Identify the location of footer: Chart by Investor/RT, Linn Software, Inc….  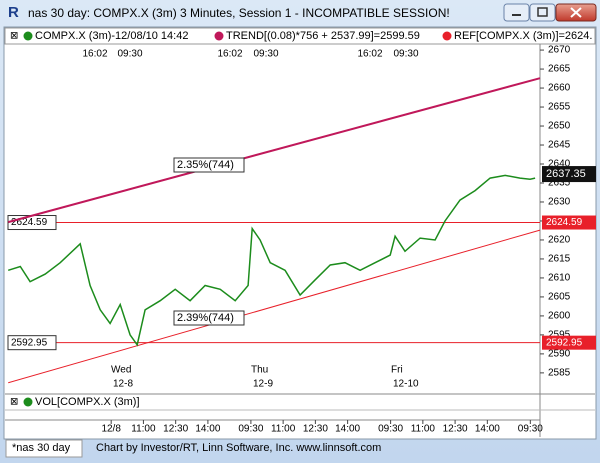
(238, 448).